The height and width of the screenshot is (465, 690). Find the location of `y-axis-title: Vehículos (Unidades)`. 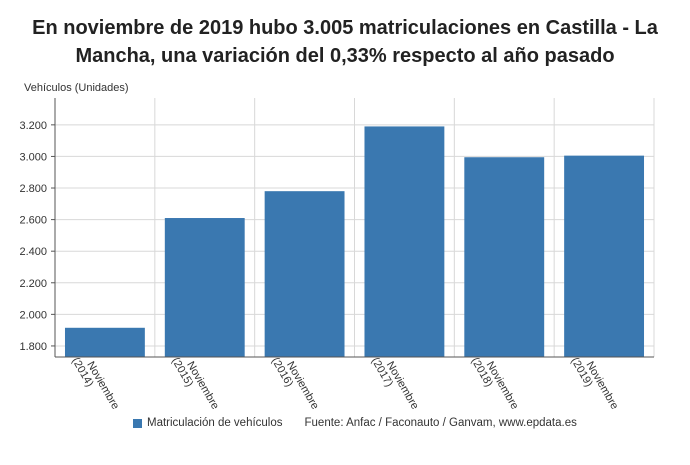

y-axis-title: Vehículos (Unidades) is located at coordinates (76, 88).